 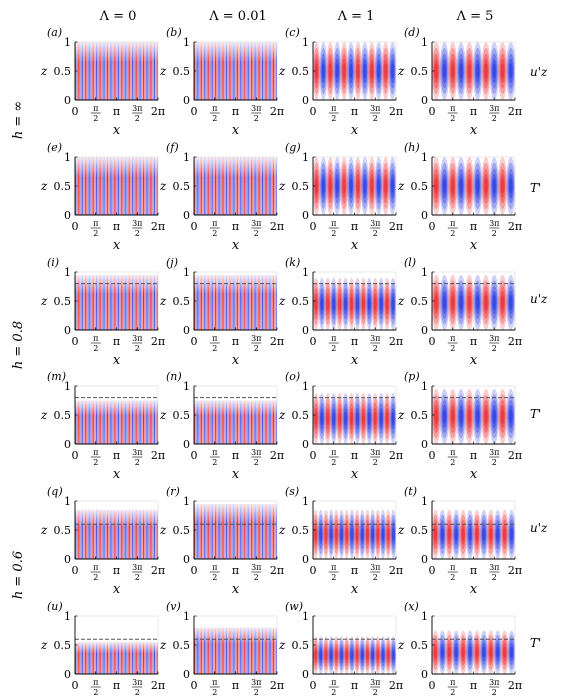 I want to click on panel-u-xtick: 2π, so click(x=158, y=685).